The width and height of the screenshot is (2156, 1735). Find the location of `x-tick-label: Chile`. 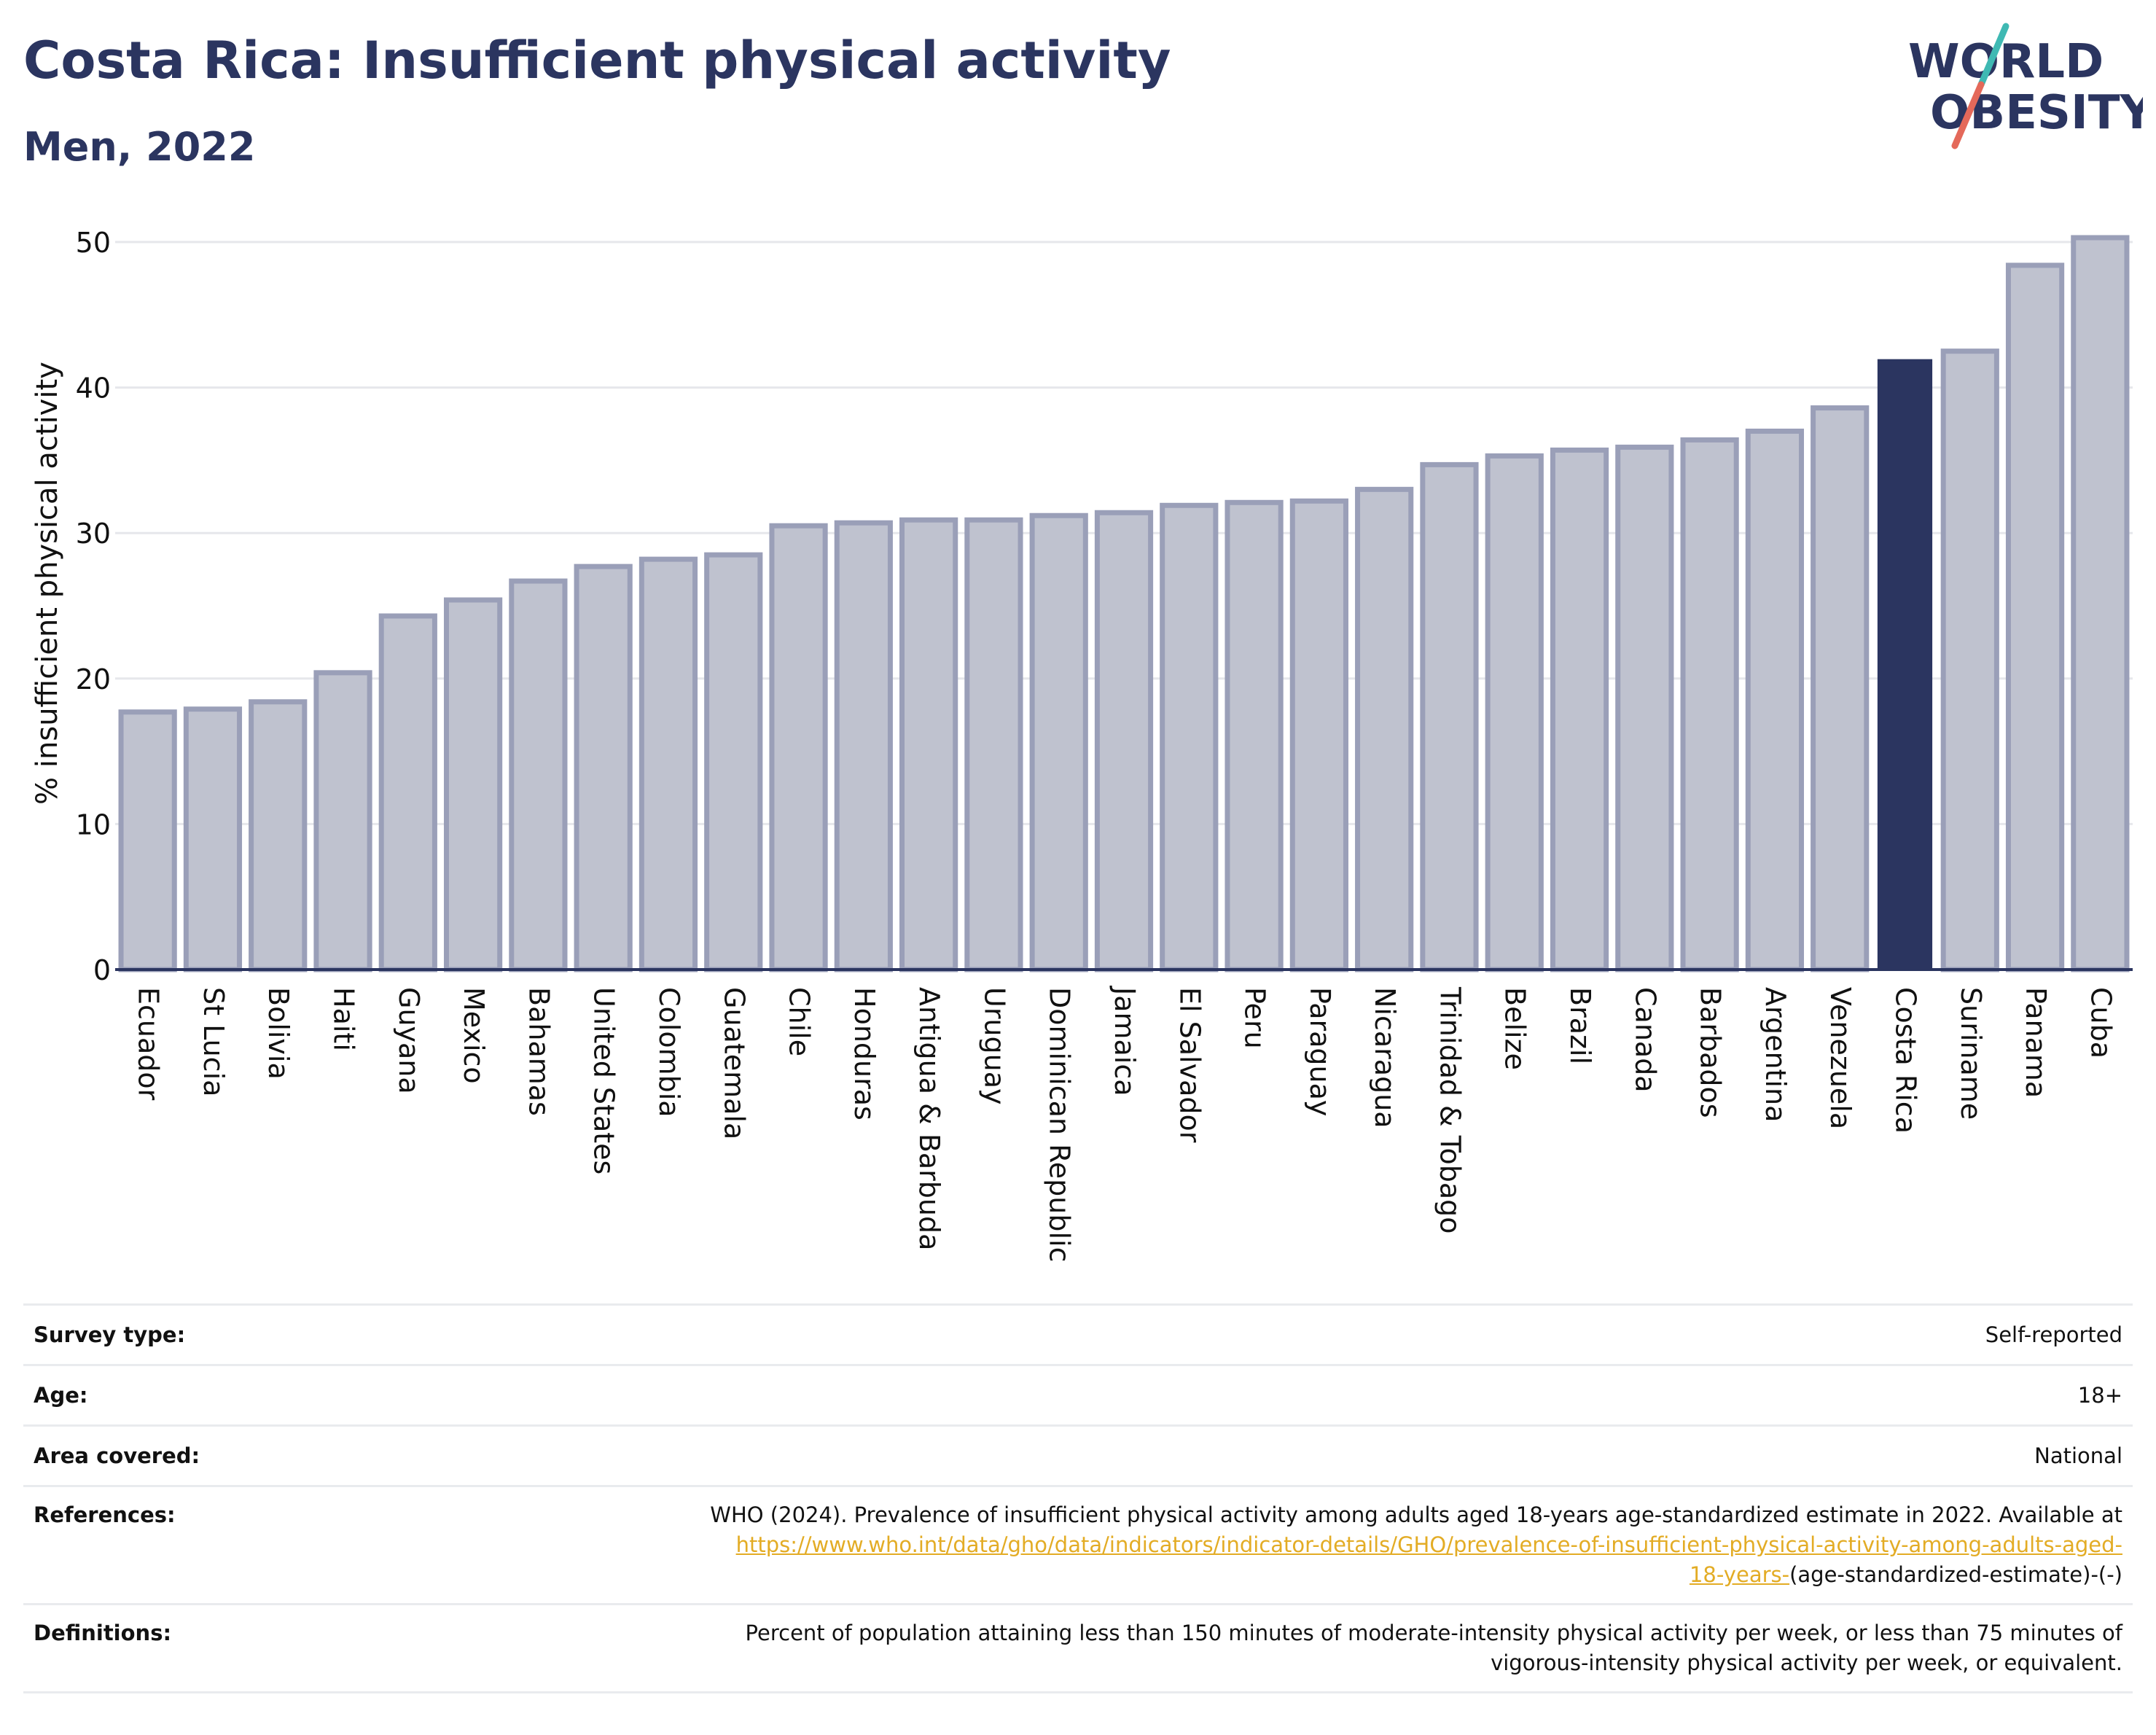

x-tick-label: Chile is located at coordinates (800, 1021).